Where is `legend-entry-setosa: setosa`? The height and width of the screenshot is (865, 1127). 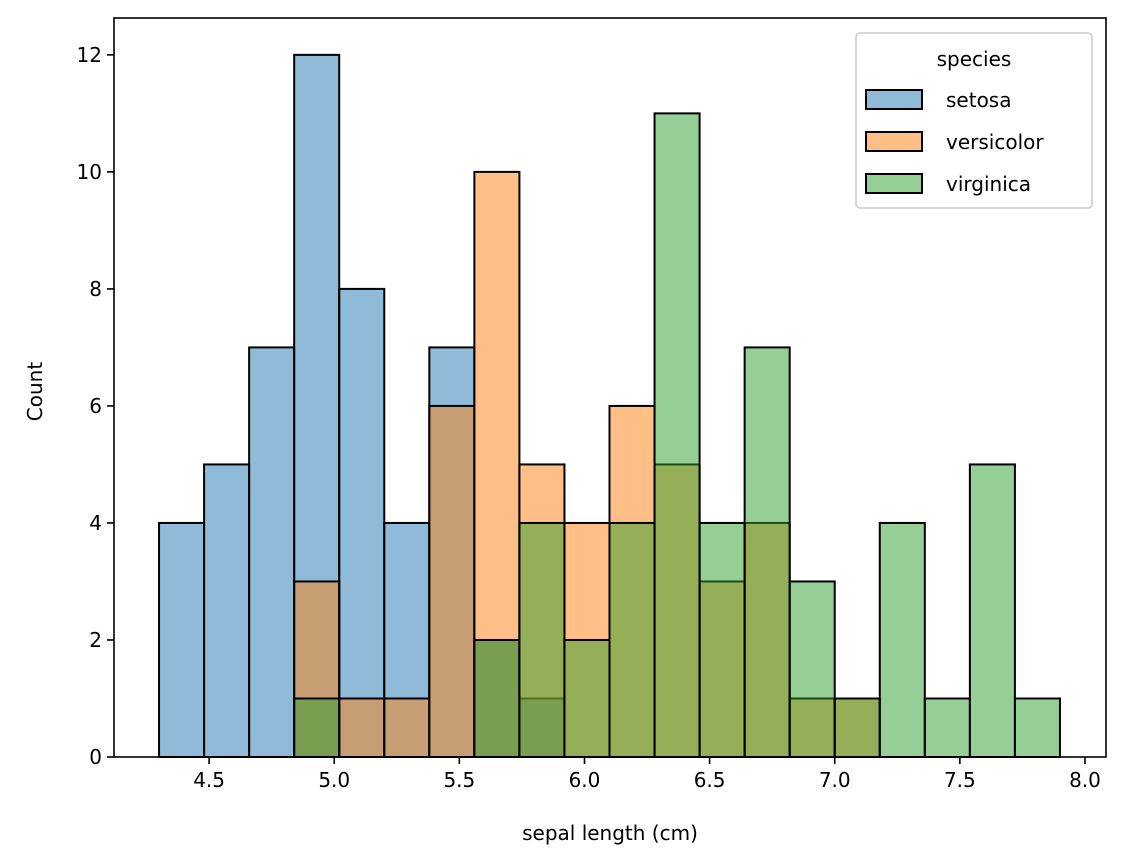 legend-entry-setosa: setosa is located at coordinates (938, 100).